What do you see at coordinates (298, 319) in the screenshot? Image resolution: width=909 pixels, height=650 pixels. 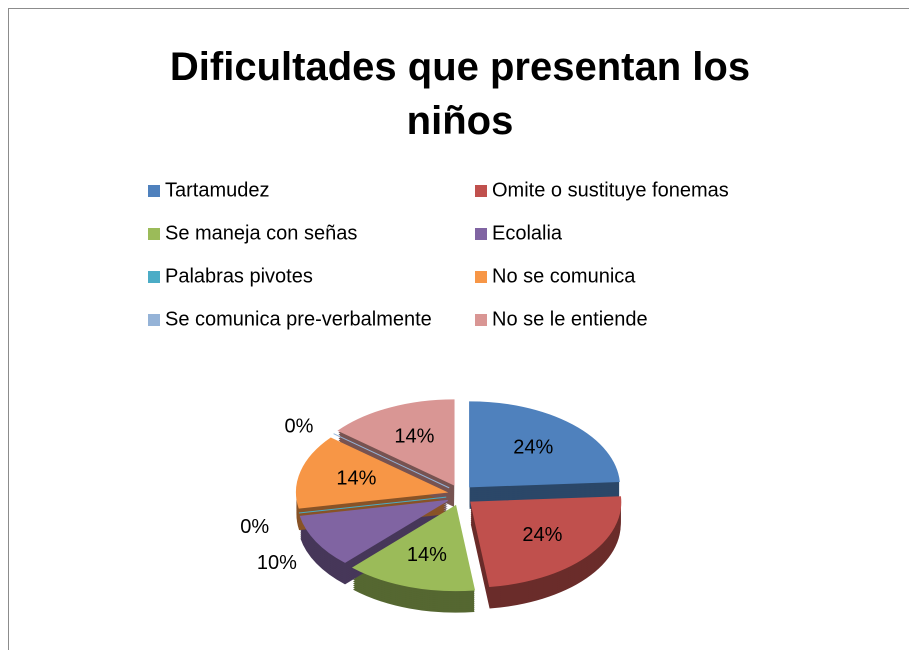 I see `legend-label: Se comunica pre-verbalmente` at bounding box center [298, 319].